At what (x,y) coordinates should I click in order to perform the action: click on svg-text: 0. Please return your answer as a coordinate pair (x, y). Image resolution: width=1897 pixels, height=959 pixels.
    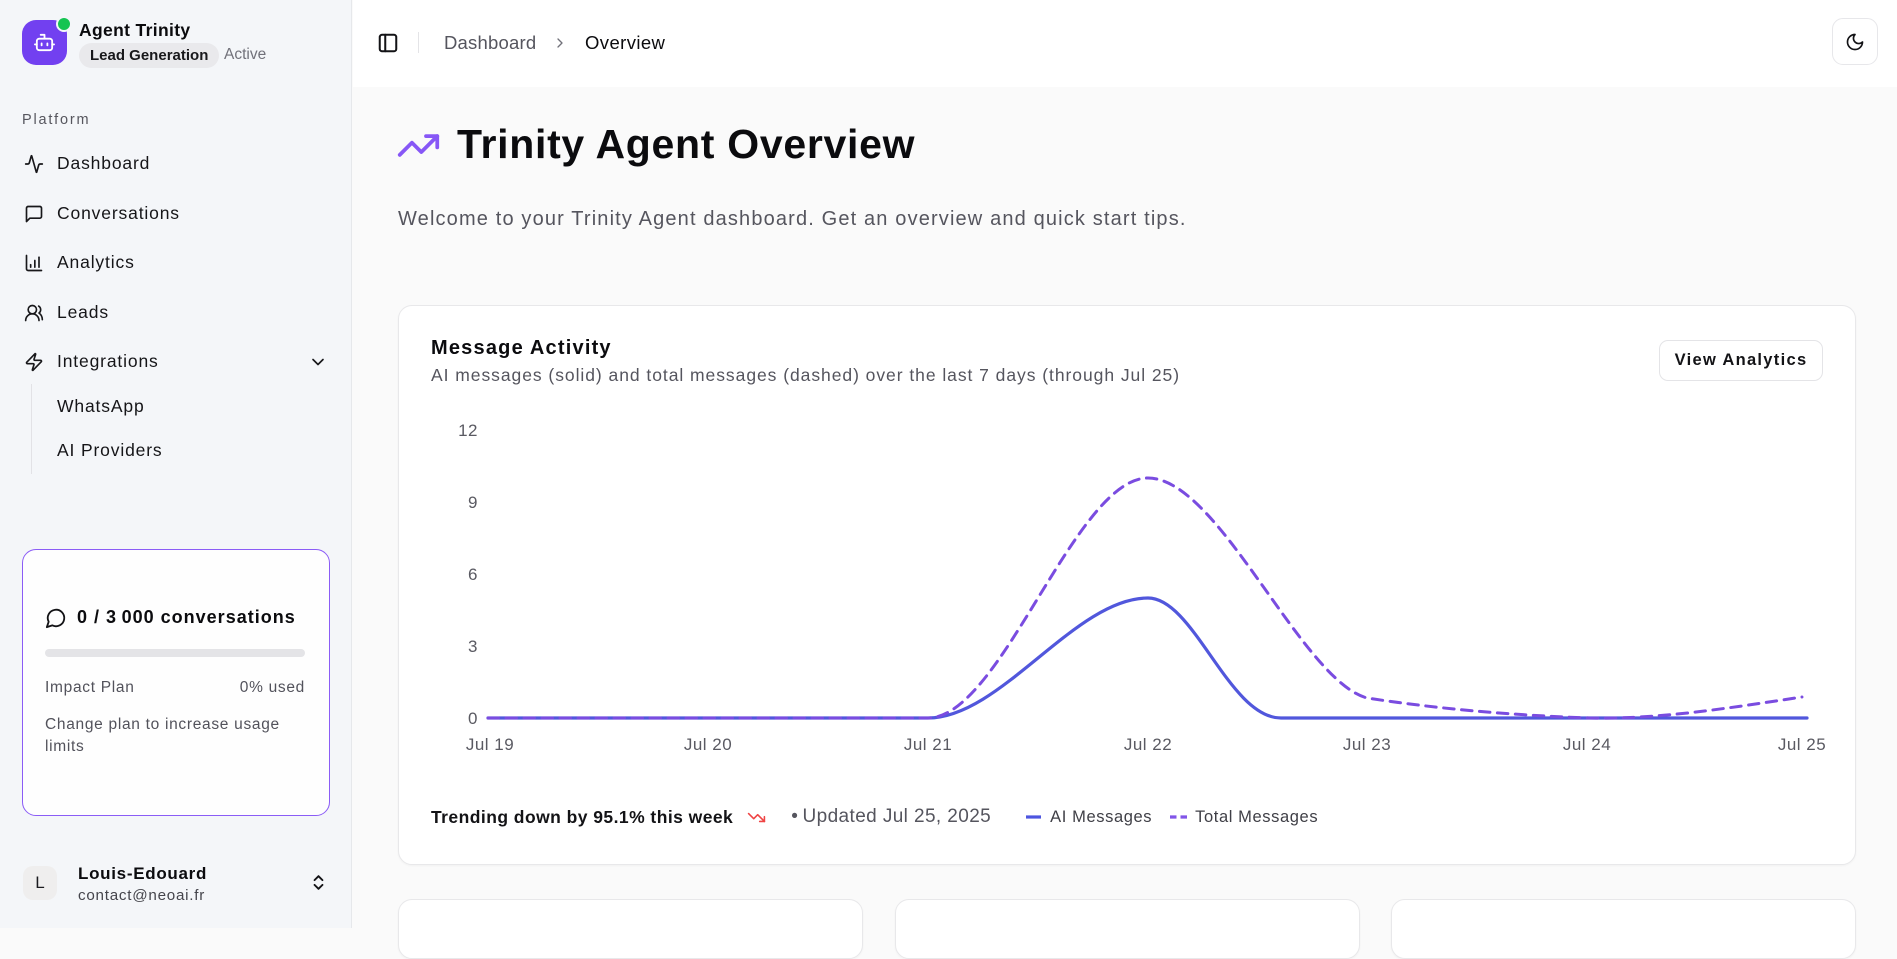
    Looking at the image, I should click on (473, 718).